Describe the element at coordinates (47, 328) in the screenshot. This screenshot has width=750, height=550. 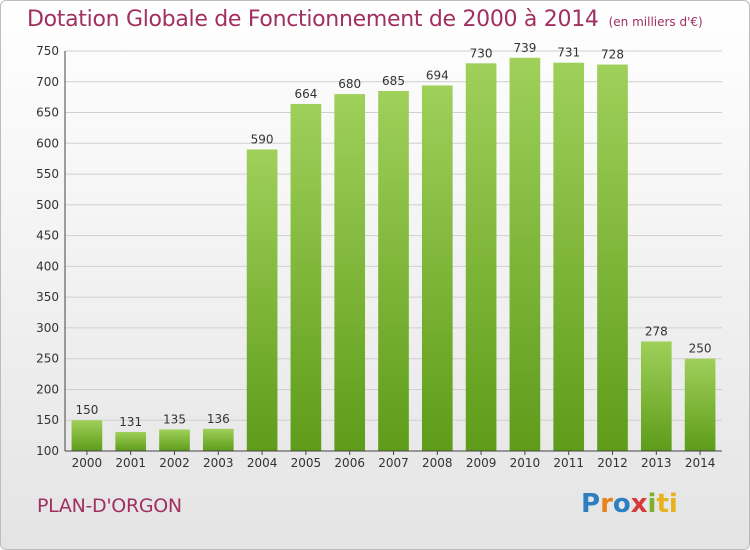
I see `y-tick-label: 300` at that location.